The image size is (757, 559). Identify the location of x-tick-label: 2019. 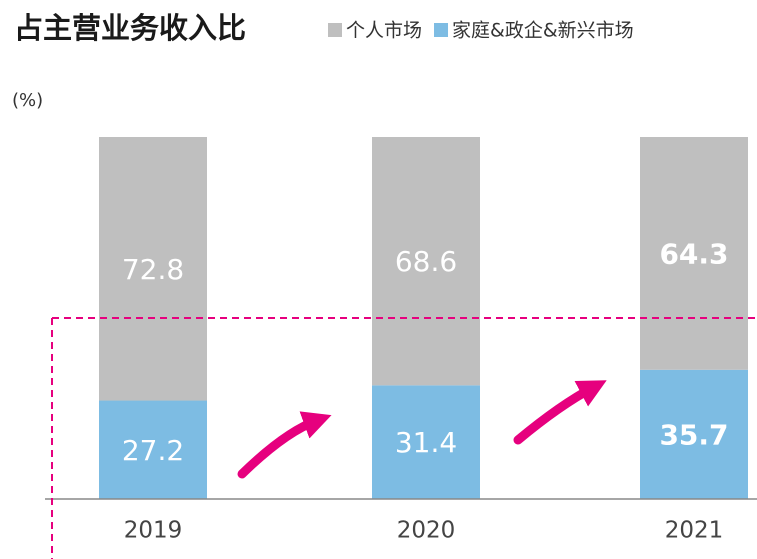
(153, 531).